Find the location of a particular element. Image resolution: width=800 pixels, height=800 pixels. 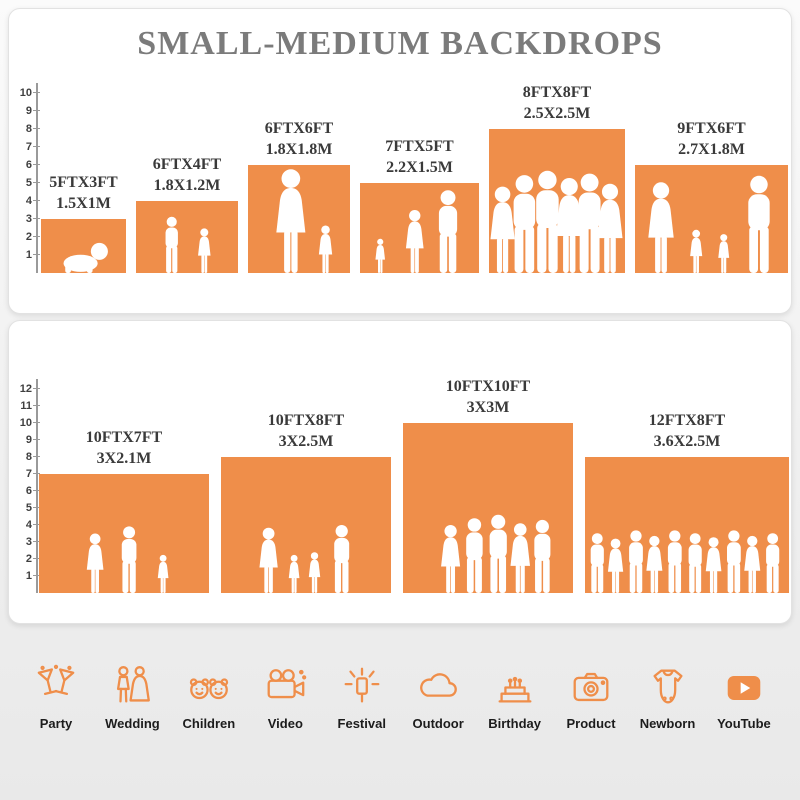

youtube-icon is located at coordinates (744, 687).